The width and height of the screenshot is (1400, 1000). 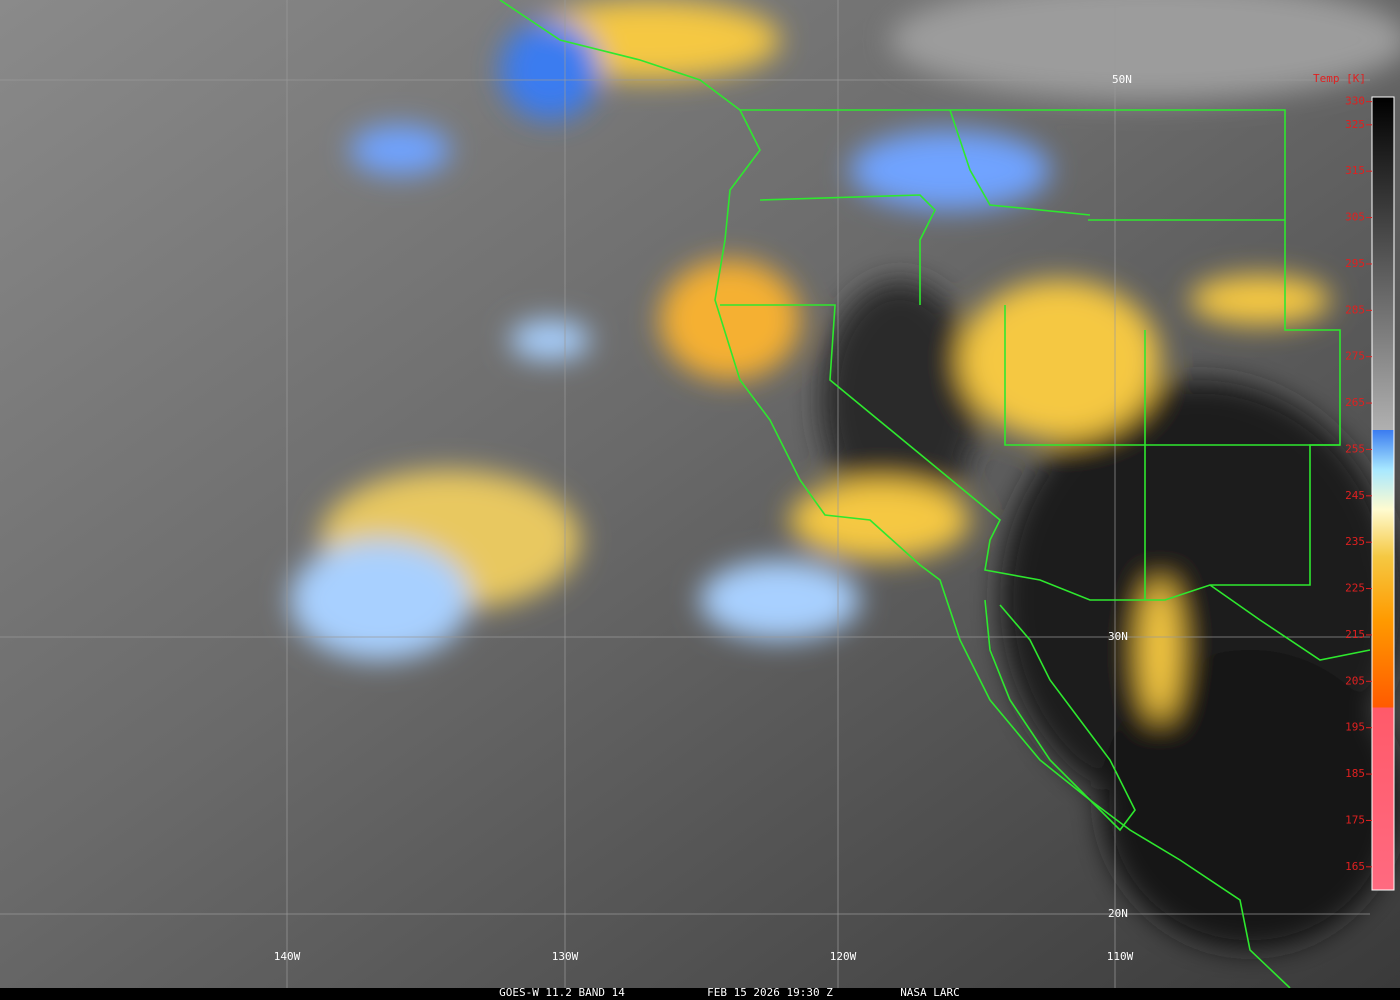 What do you see at coordinates (1355, 170) in the screenshot?
I see `colorbar-tick-label: 315` at bounding box center [1355, 170].